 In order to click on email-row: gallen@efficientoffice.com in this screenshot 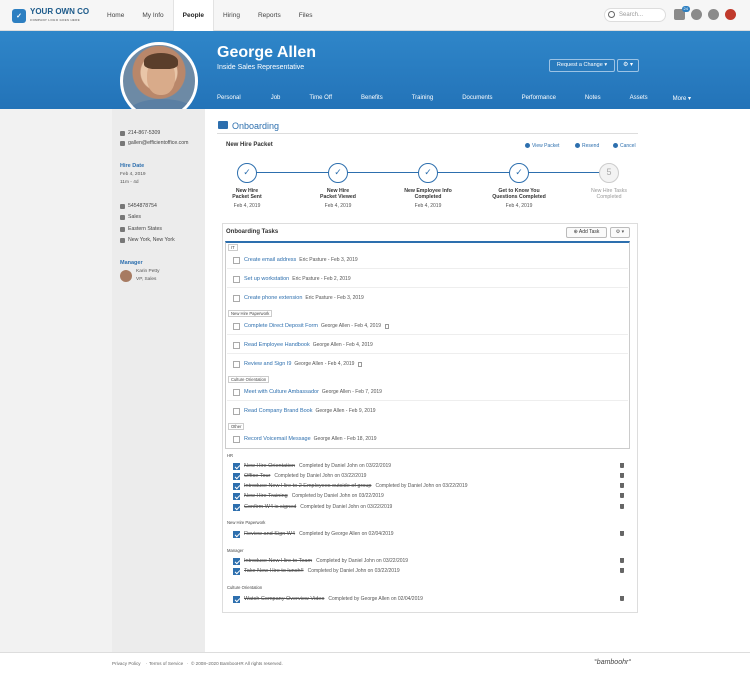, I will do `click(154, 143)`.